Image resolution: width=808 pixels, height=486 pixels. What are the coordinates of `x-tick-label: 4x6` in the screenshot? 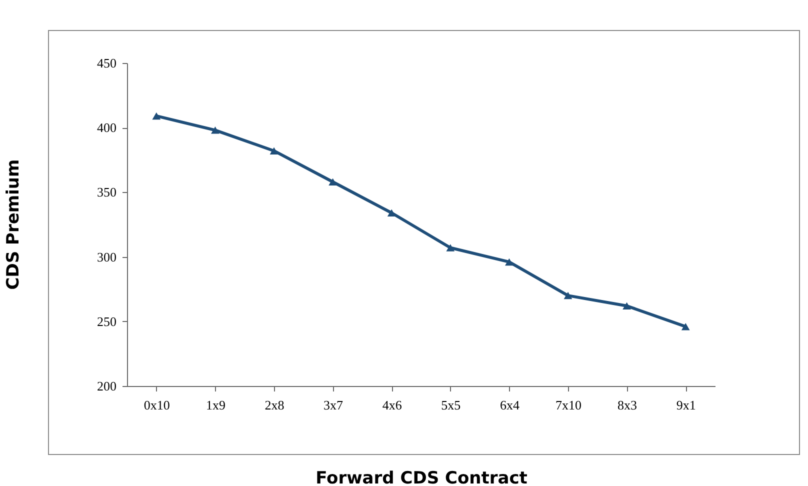 It's located at (392, 405).